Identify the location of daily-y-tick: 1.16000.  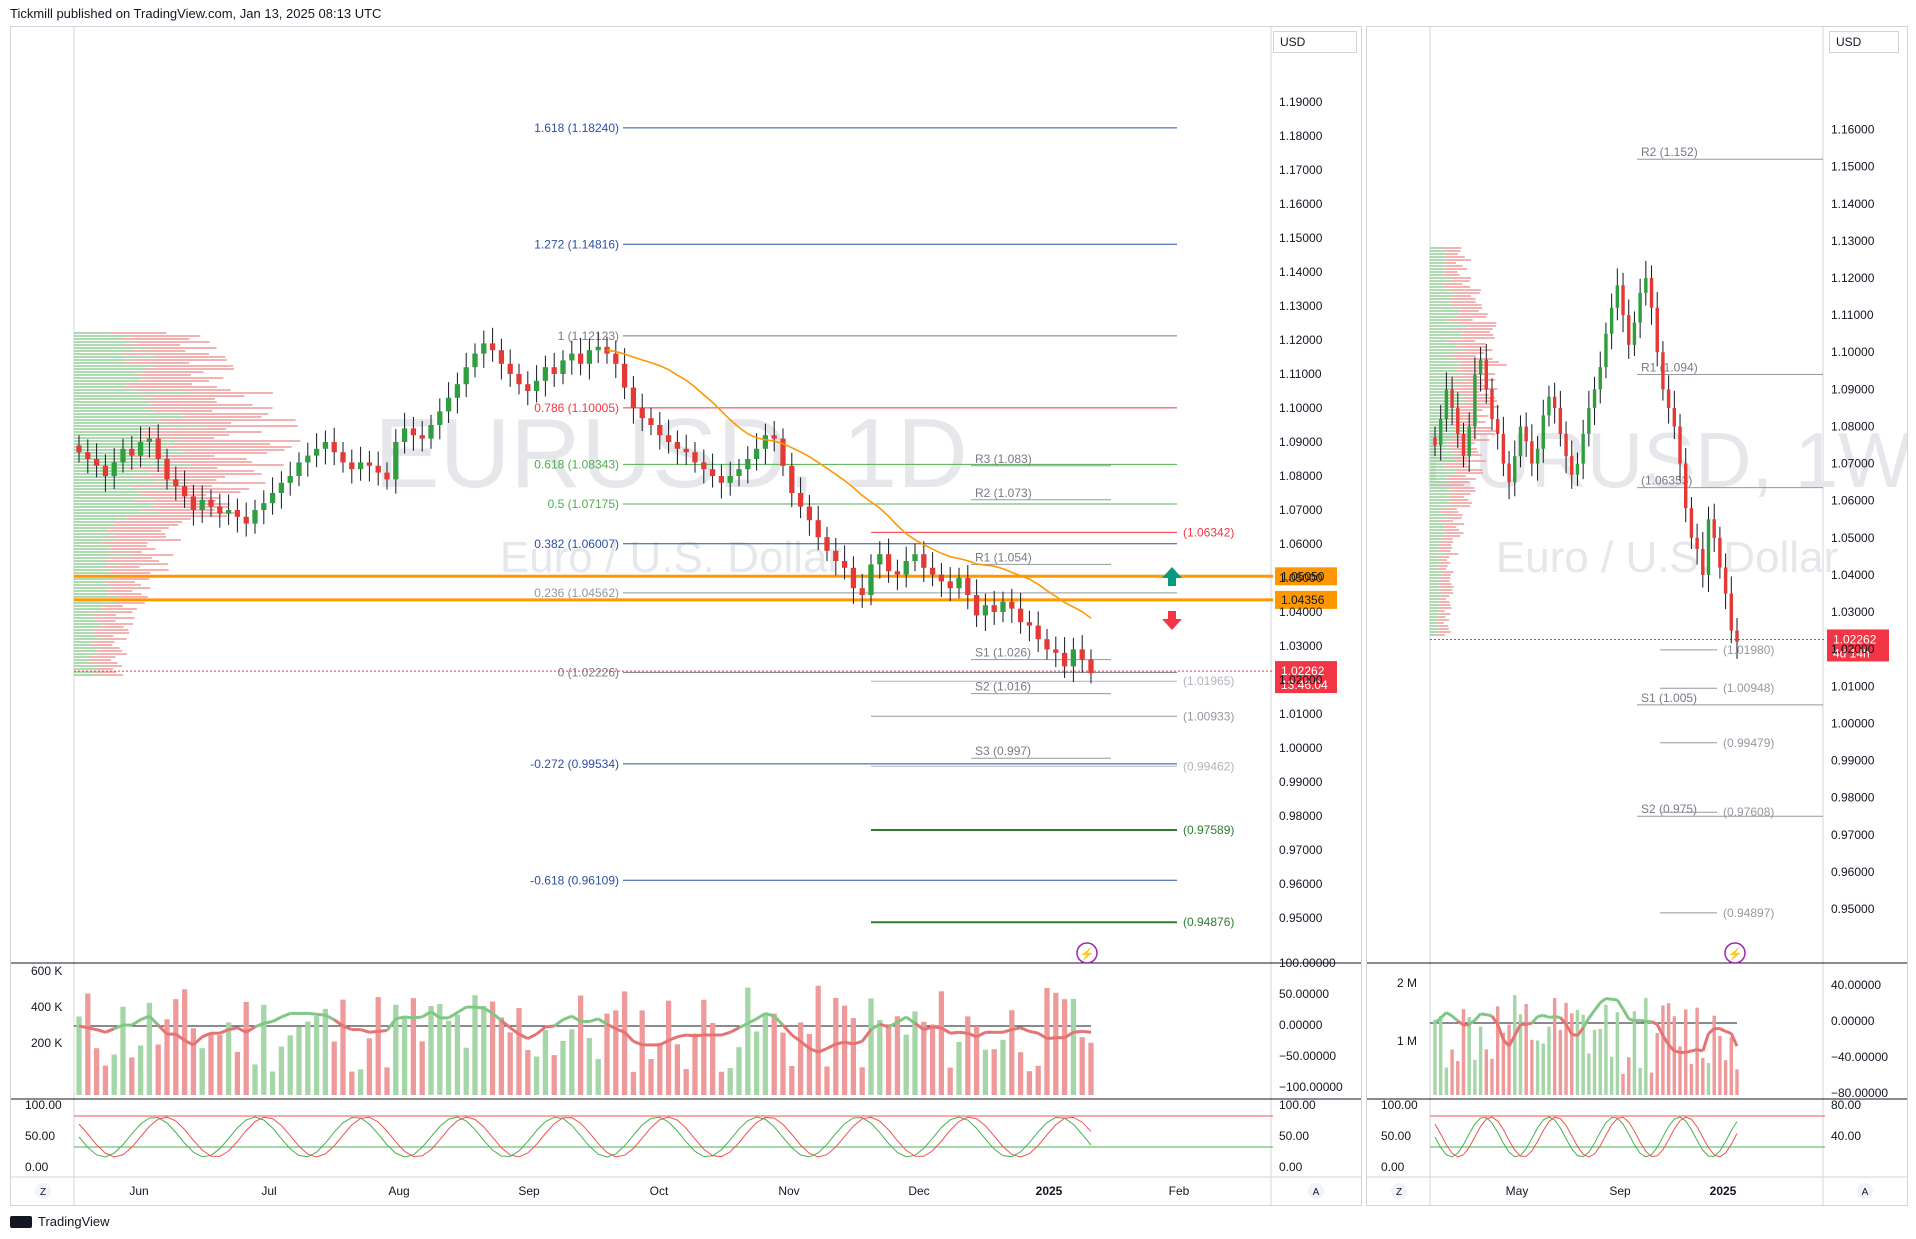
(1301, 204).